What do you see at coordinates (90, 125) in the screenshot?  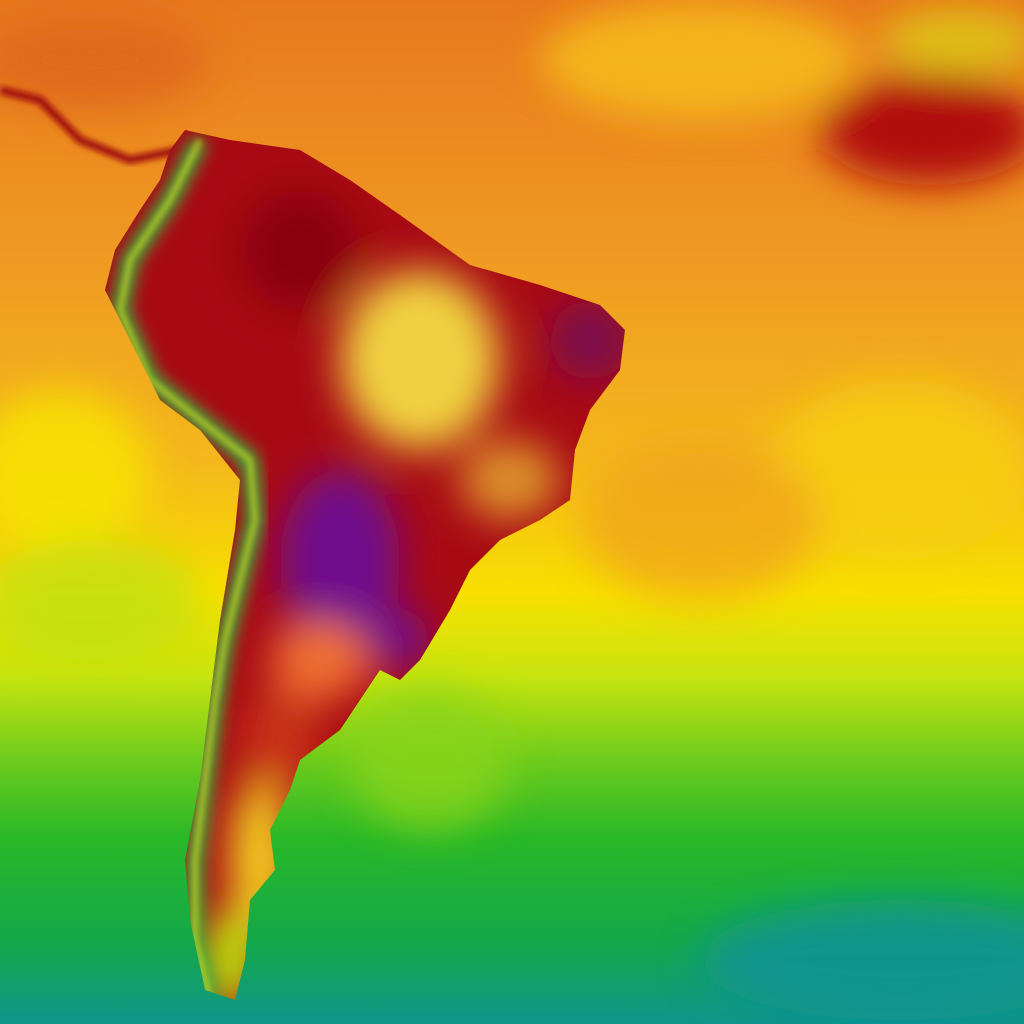 I see `central-america` at bounding box center [90, 125].